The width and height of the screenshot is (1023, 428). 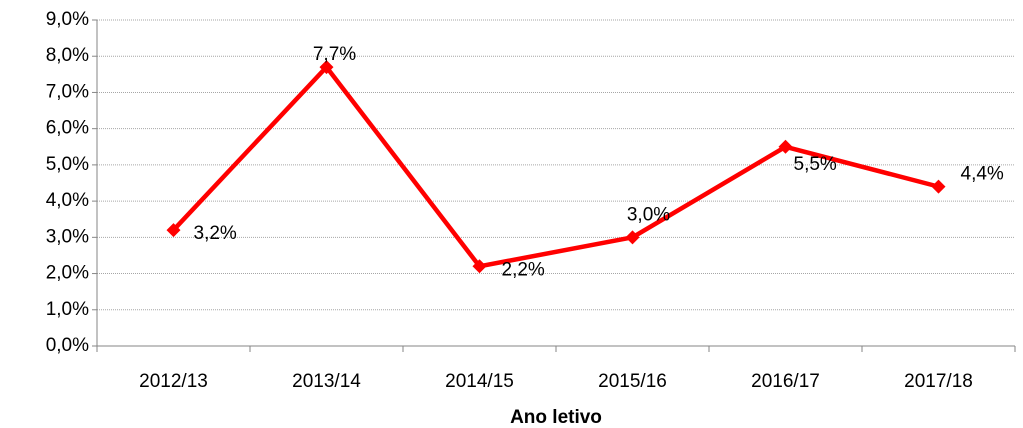 I want to click on data-label: 2,2%, so click(x=523, y=269).